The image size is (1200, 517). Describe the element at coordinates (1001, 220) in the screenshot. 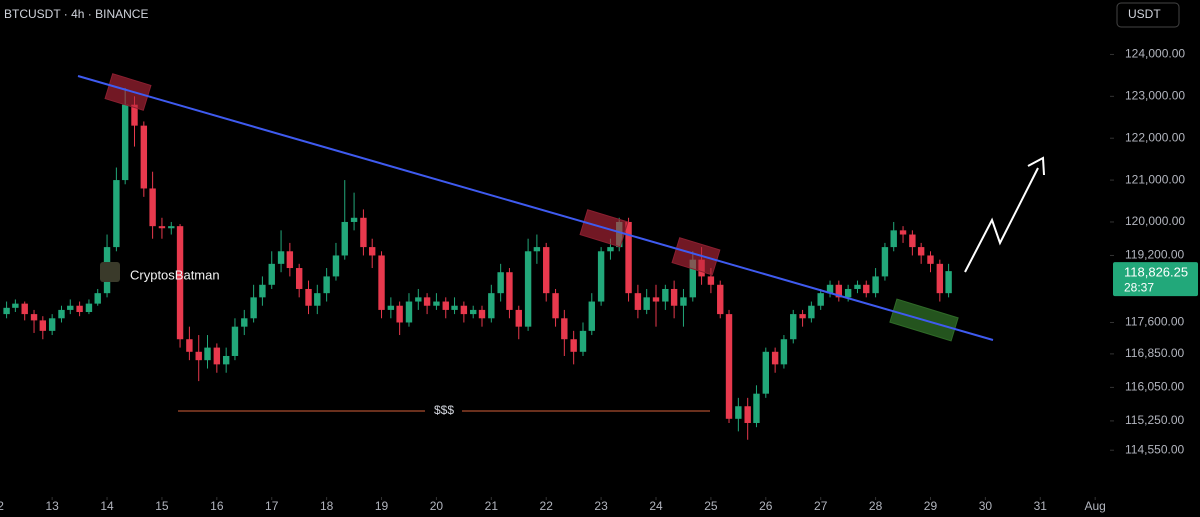

I see `projection-arrow` at that location.